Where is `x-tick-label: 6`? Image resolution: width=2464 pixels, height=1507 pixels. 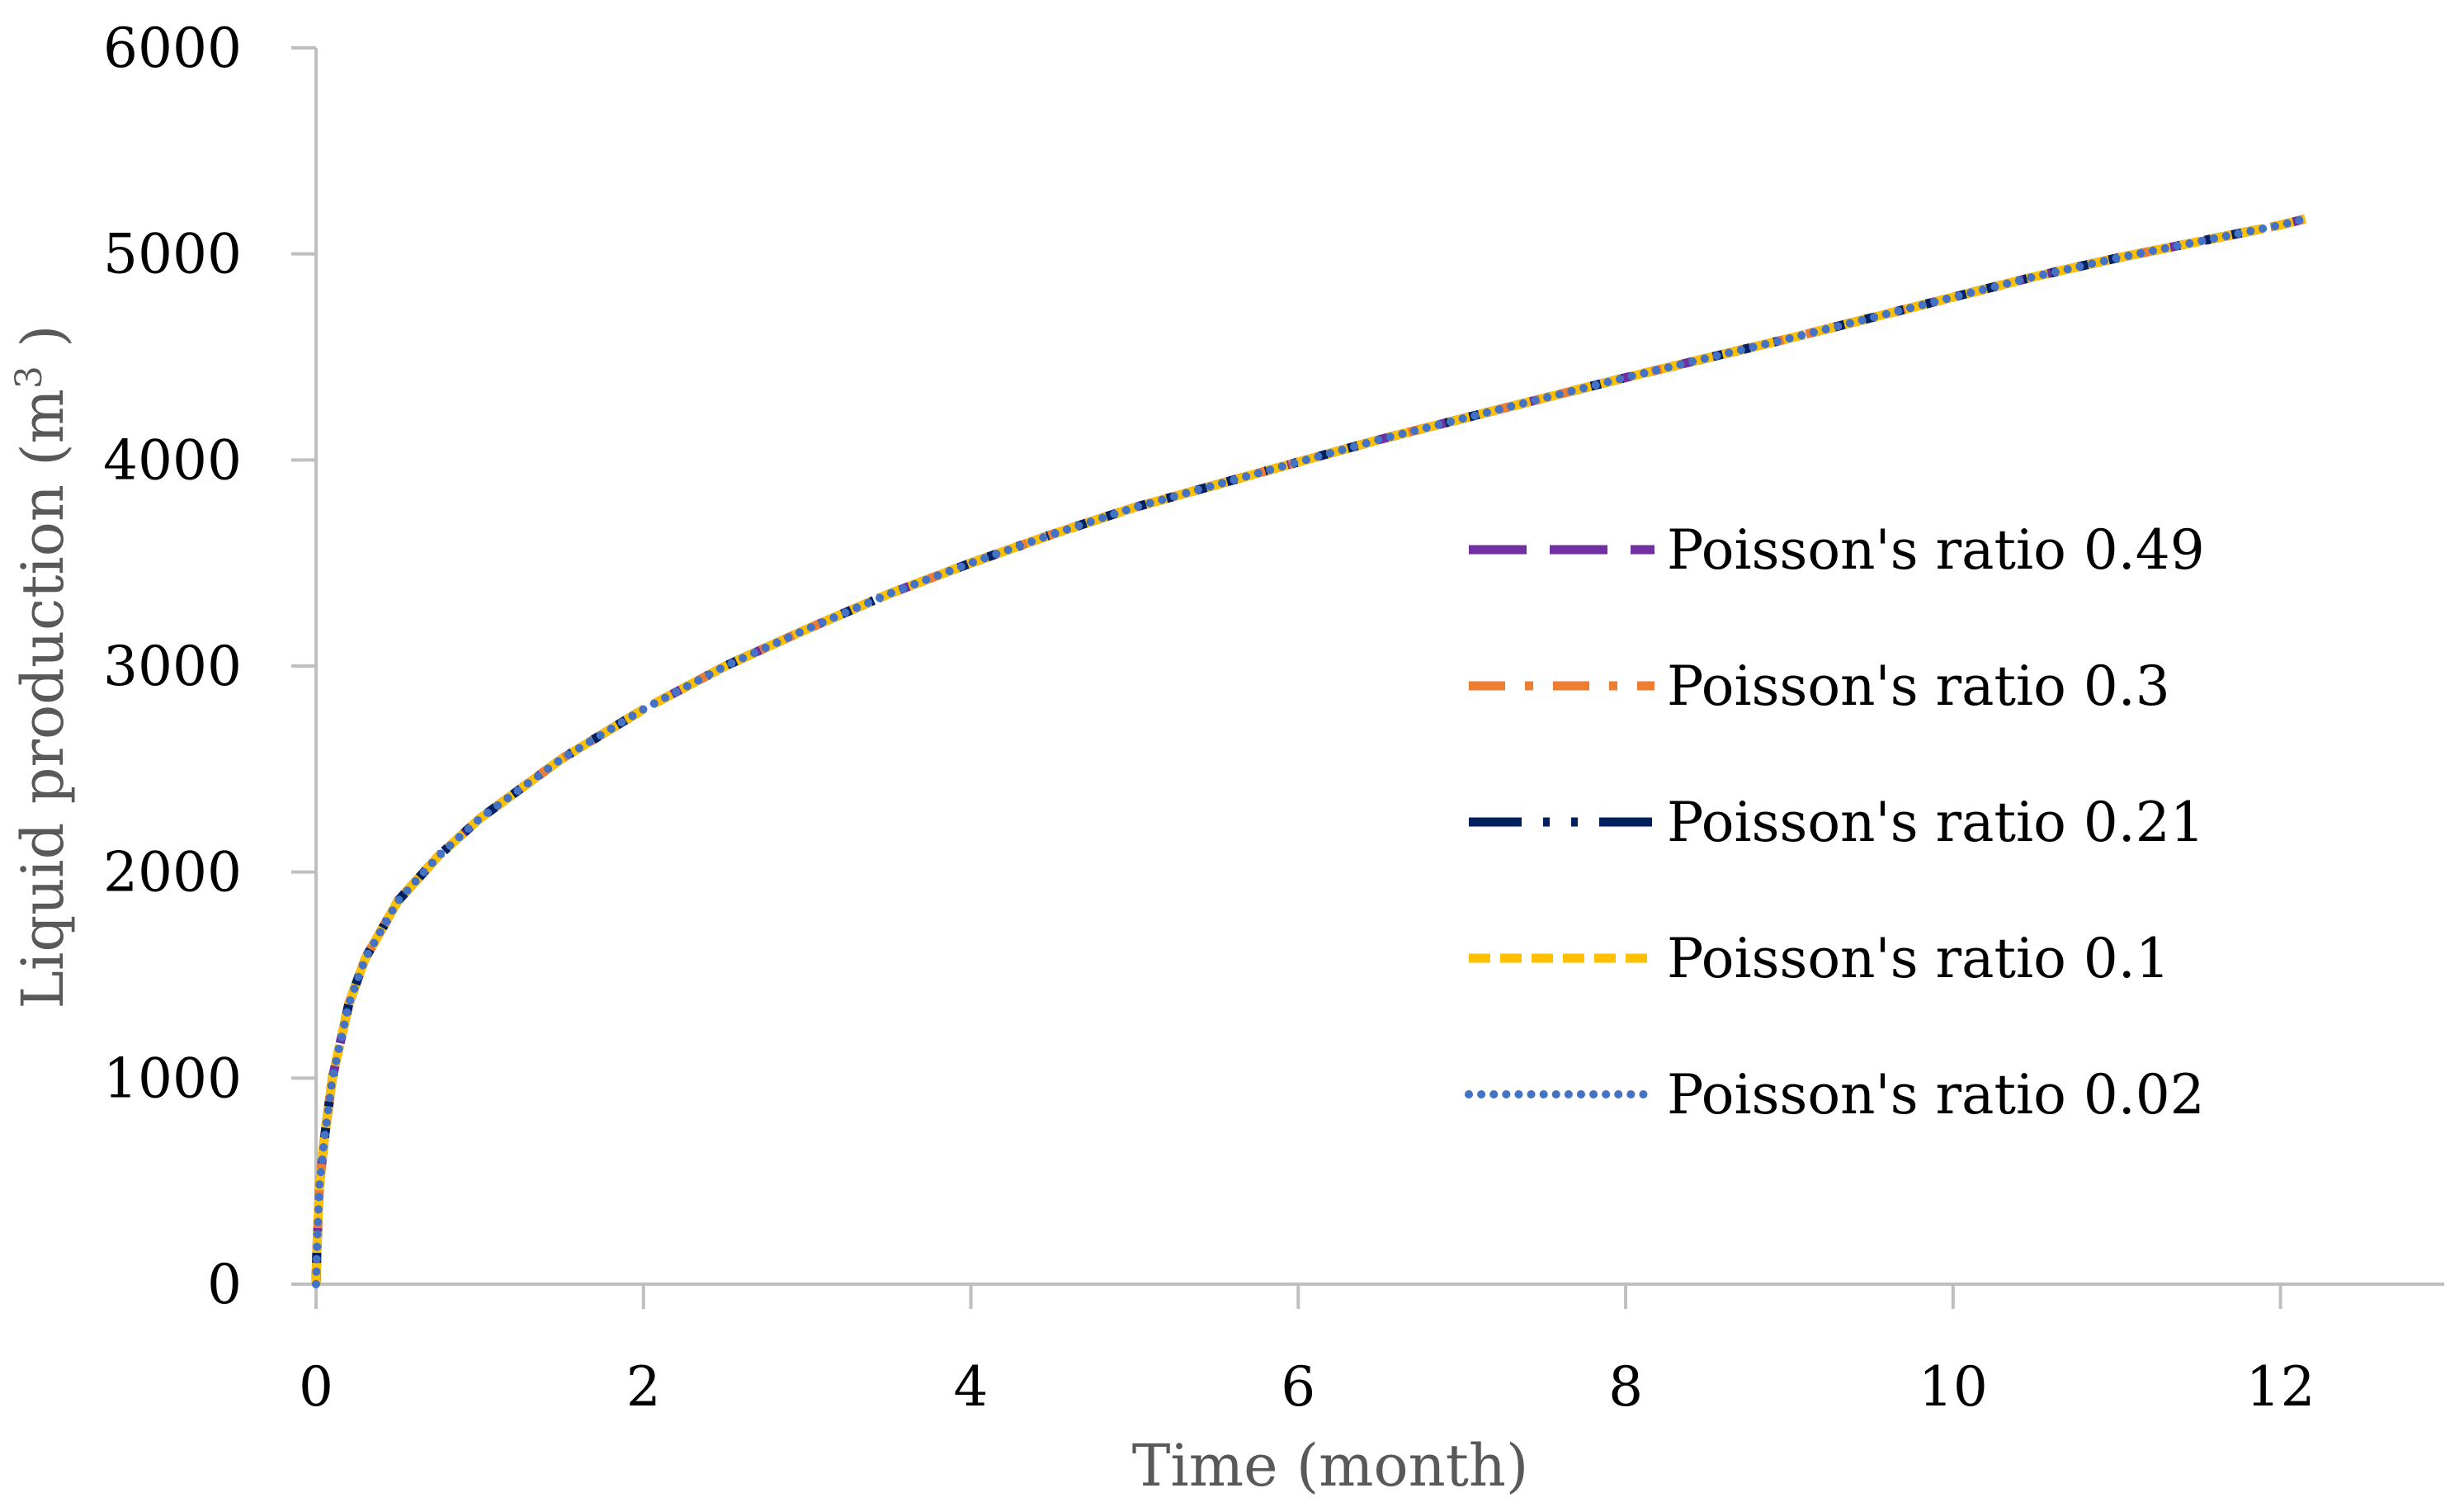 x-tick-label: 6 is located at coordinates (1298, 1387).